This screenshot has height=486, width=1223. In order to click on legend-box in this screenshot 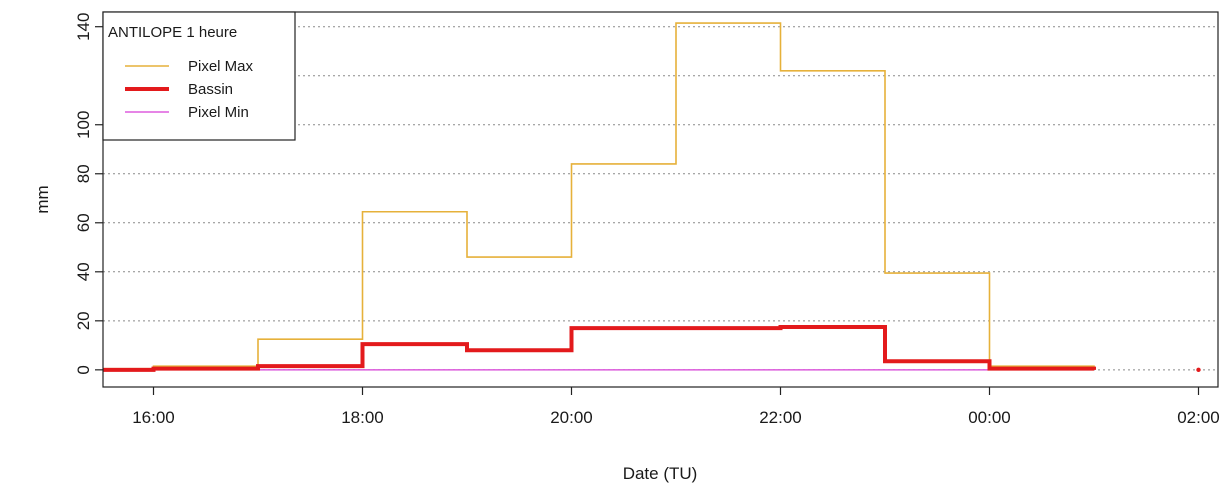, I will do `click(199, 76)`.